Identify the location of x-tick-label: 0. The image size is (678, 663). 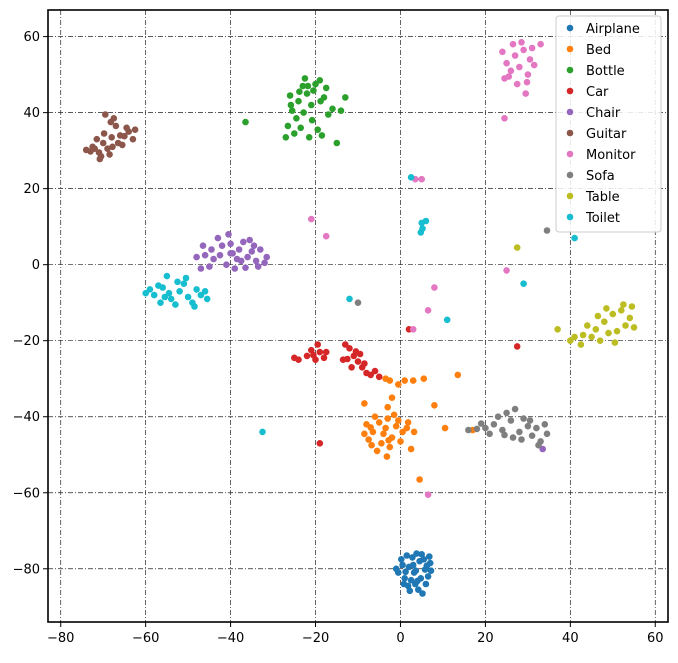
(400, 638).